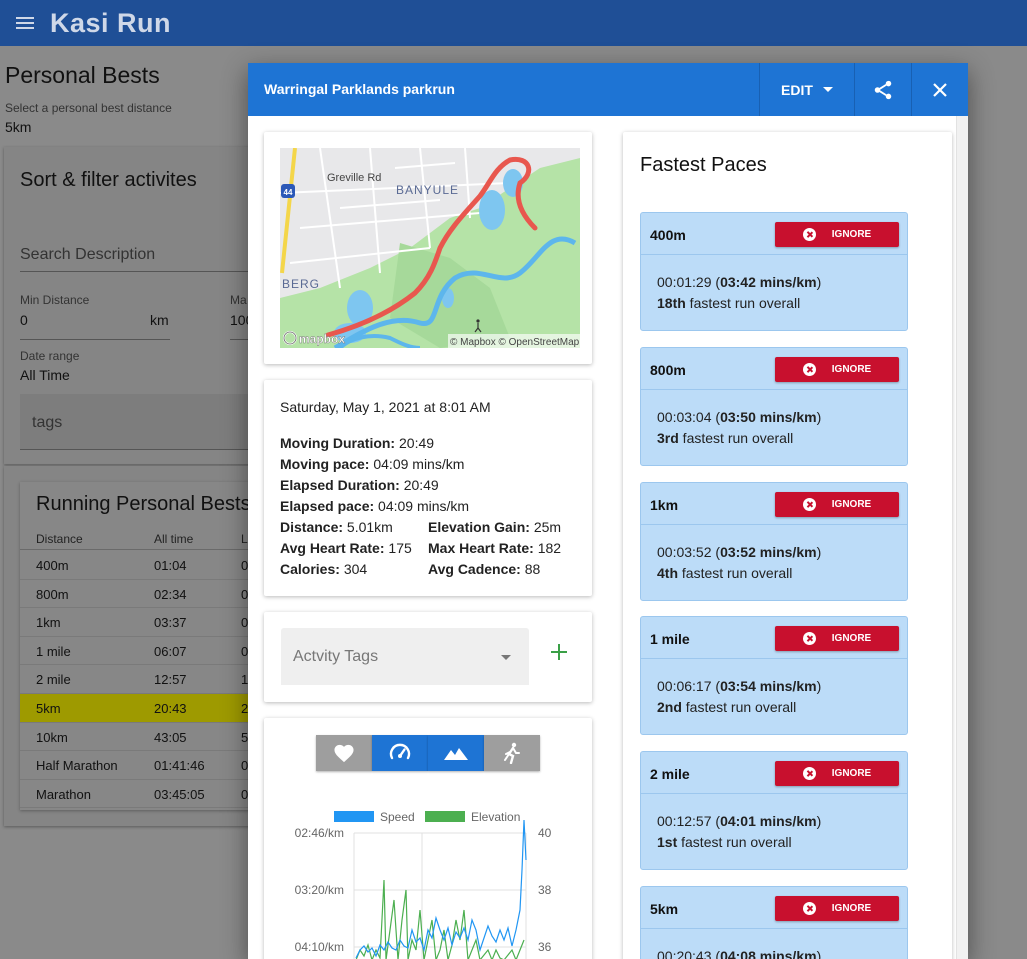 The height and width of the screenshot is (959, 1027). I want to click on cell-all-time: 01:04, so click(170, 565).